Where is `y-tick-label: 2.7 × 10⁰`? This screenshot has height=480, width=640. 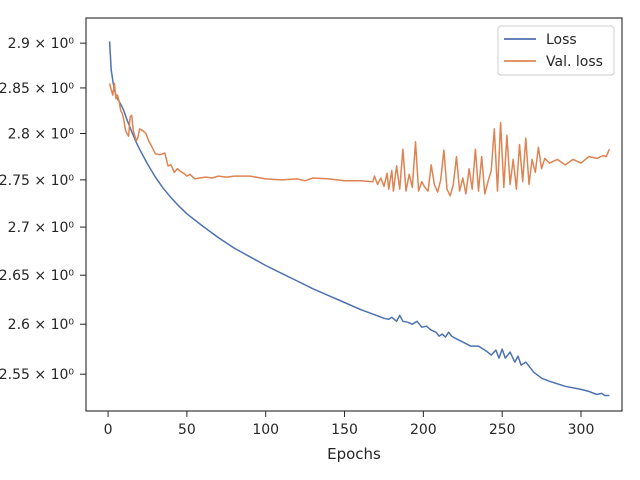
y-tick-label: 2.7 × 10⁰ is located at coordinates (41, 228).